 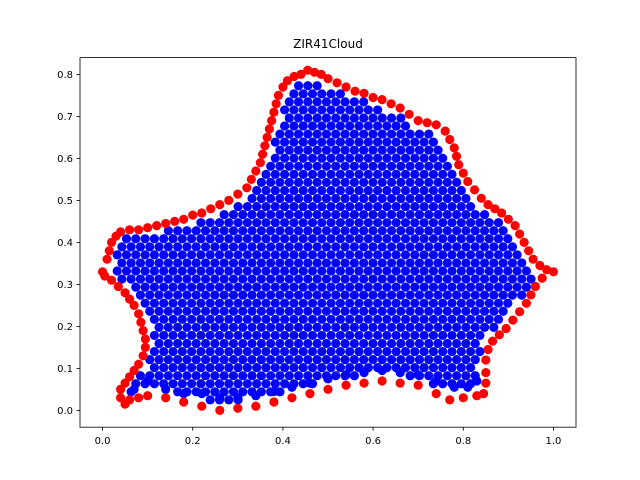 I want to click on x-tick-label: 0.4, so click(x=283, y=441).